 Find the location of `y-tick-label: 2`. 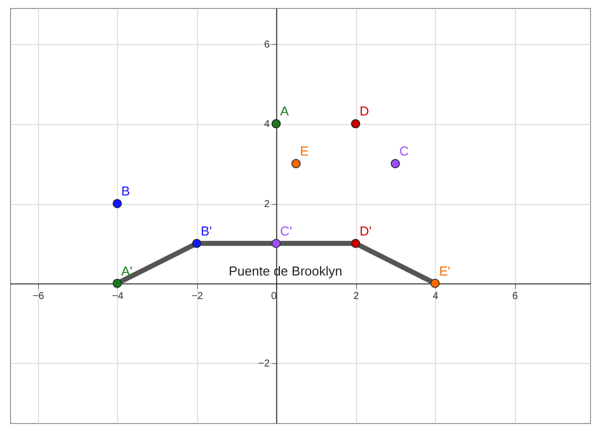

y-tick-label: 2 is located at coordinates (267, 204).